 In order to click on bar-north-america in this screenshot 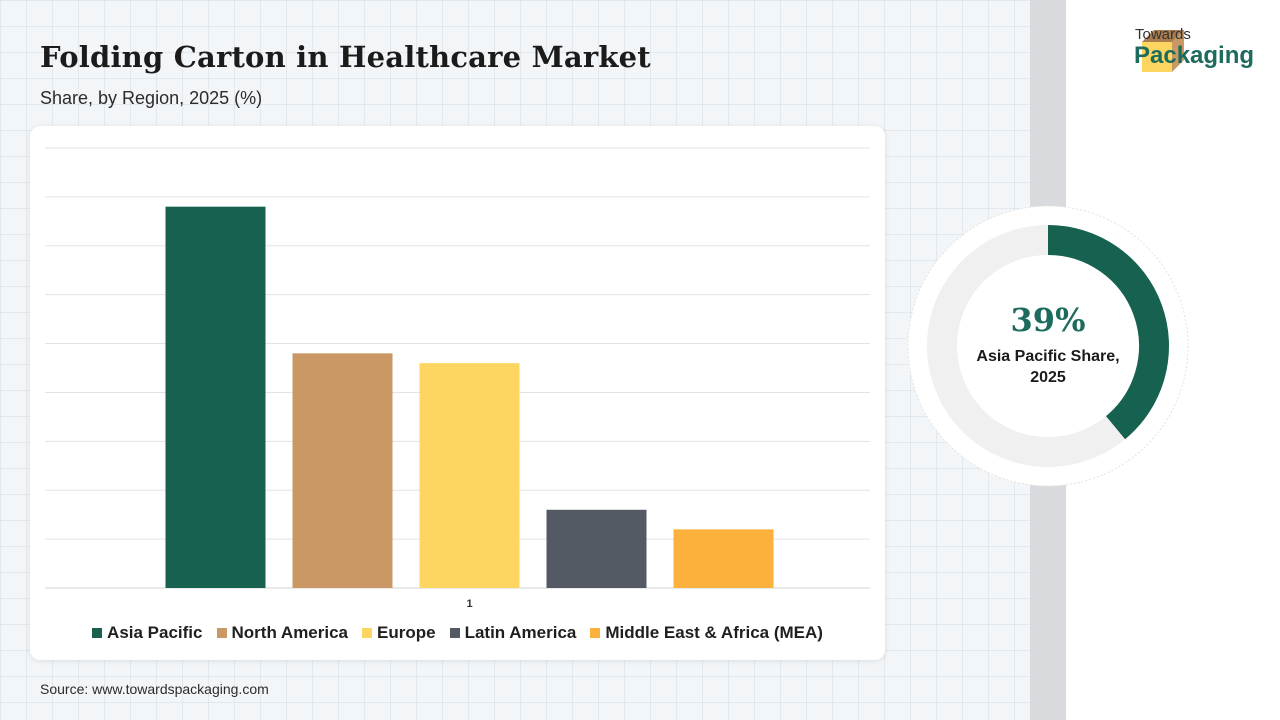, I will do `click(342, 470)`.